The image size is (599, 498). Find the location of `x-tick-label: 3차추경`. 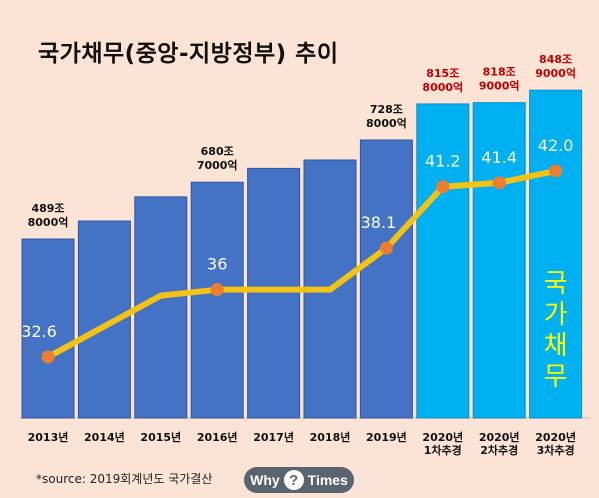

x-tick-label: 3차추경 is located at coordinates (556, 450).